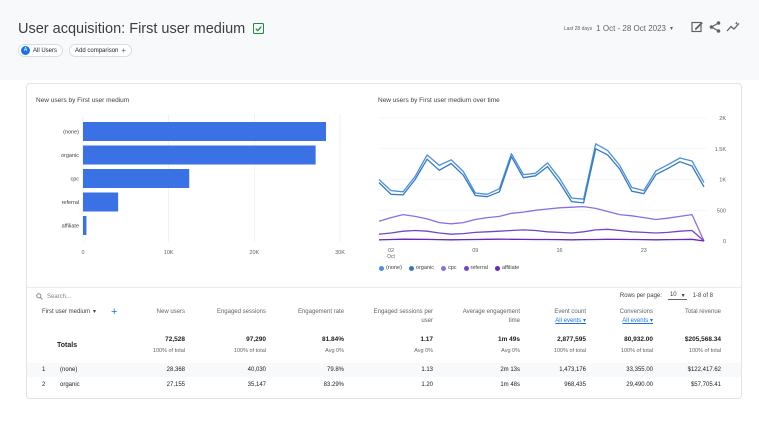 The width and height of the screenshot is (759, 427). I want to click on column-header-label: Total revenue, so click(702, 312).